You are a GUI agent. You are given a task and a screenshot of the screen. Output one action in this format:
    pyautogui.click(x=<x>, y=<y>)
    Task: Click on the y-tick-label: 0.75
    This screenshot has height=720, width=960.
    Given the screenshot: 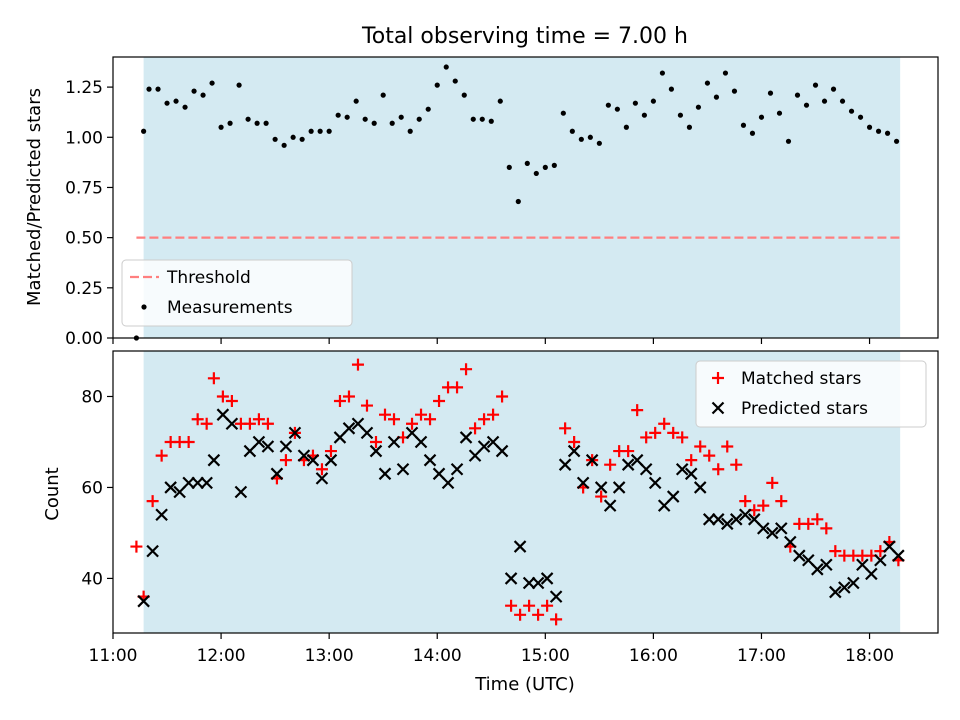 What is the action you would take?
    pyautogui.click(x=84, y=188)
    